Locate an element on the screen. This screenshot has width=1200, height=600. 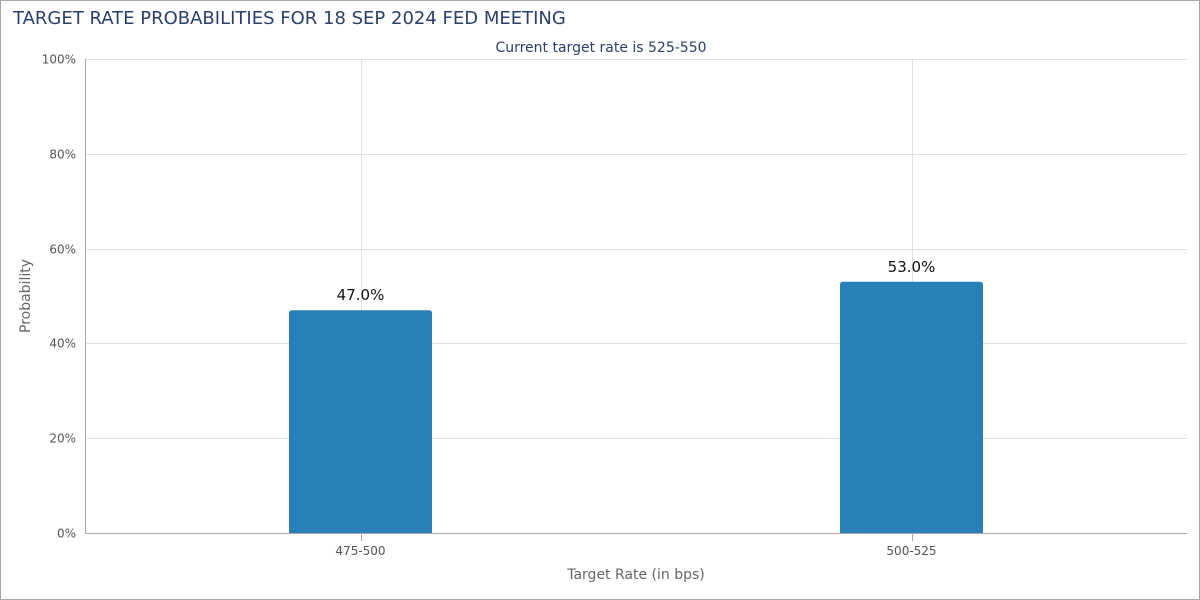
chart-subtitle: Current target rate is 525-550 is located at coordinates (601, 48).